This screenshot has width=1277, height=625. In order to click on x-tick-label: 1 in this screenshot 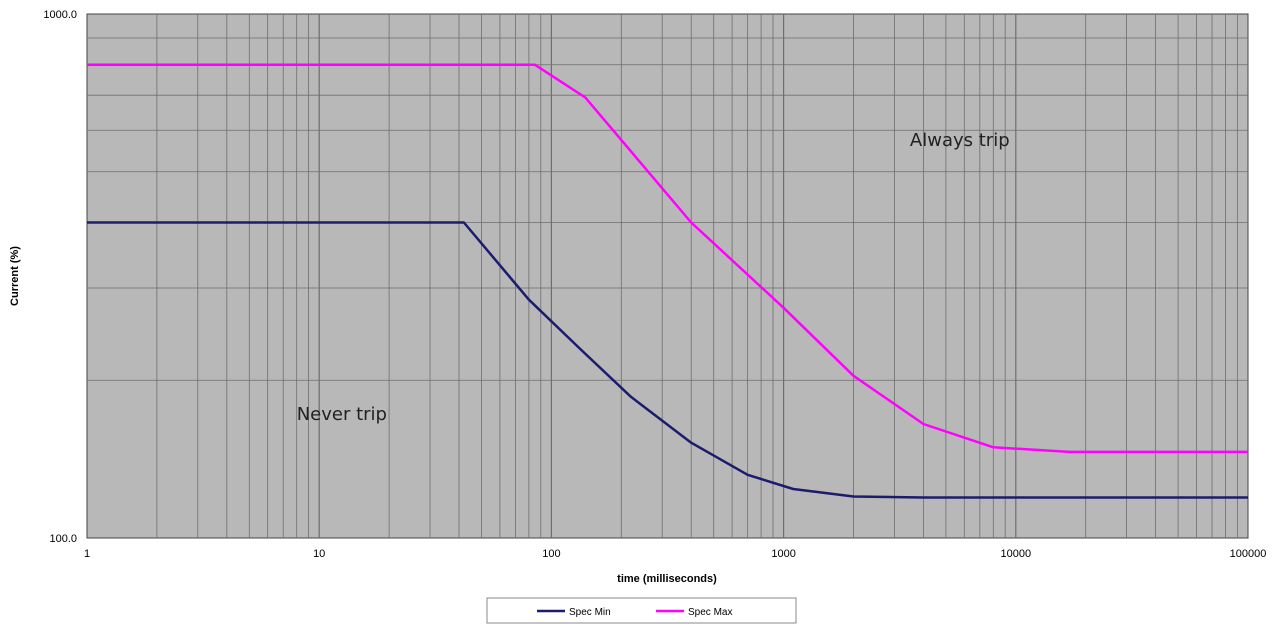, I will do `click(87, 554)`.